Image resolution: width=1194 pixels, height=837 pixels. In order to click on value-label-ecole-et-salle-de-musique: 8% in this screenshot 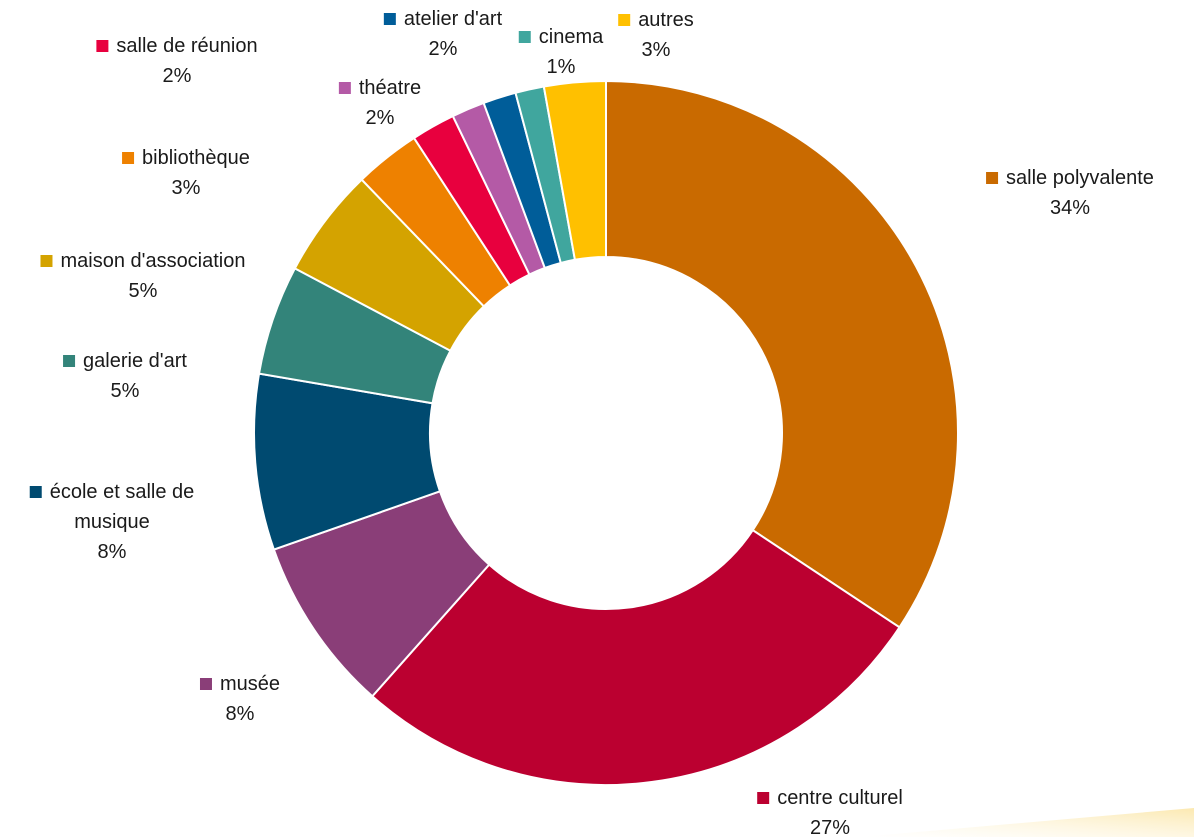, I will do `click(112, 552)`.